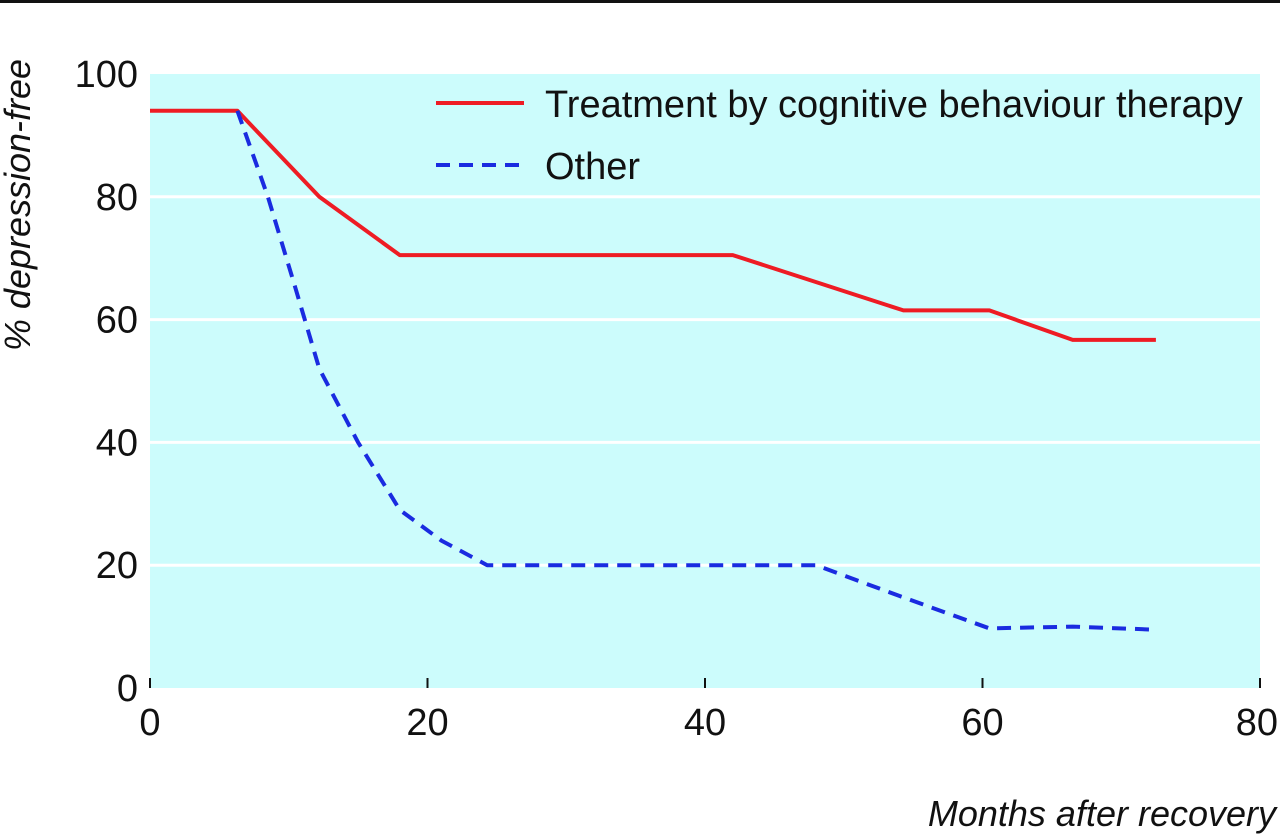 The image size is (1280, 834). Describe the element at coordinates (427, 723) in the screenshot. I see `x-tick-label: 20` at that location.